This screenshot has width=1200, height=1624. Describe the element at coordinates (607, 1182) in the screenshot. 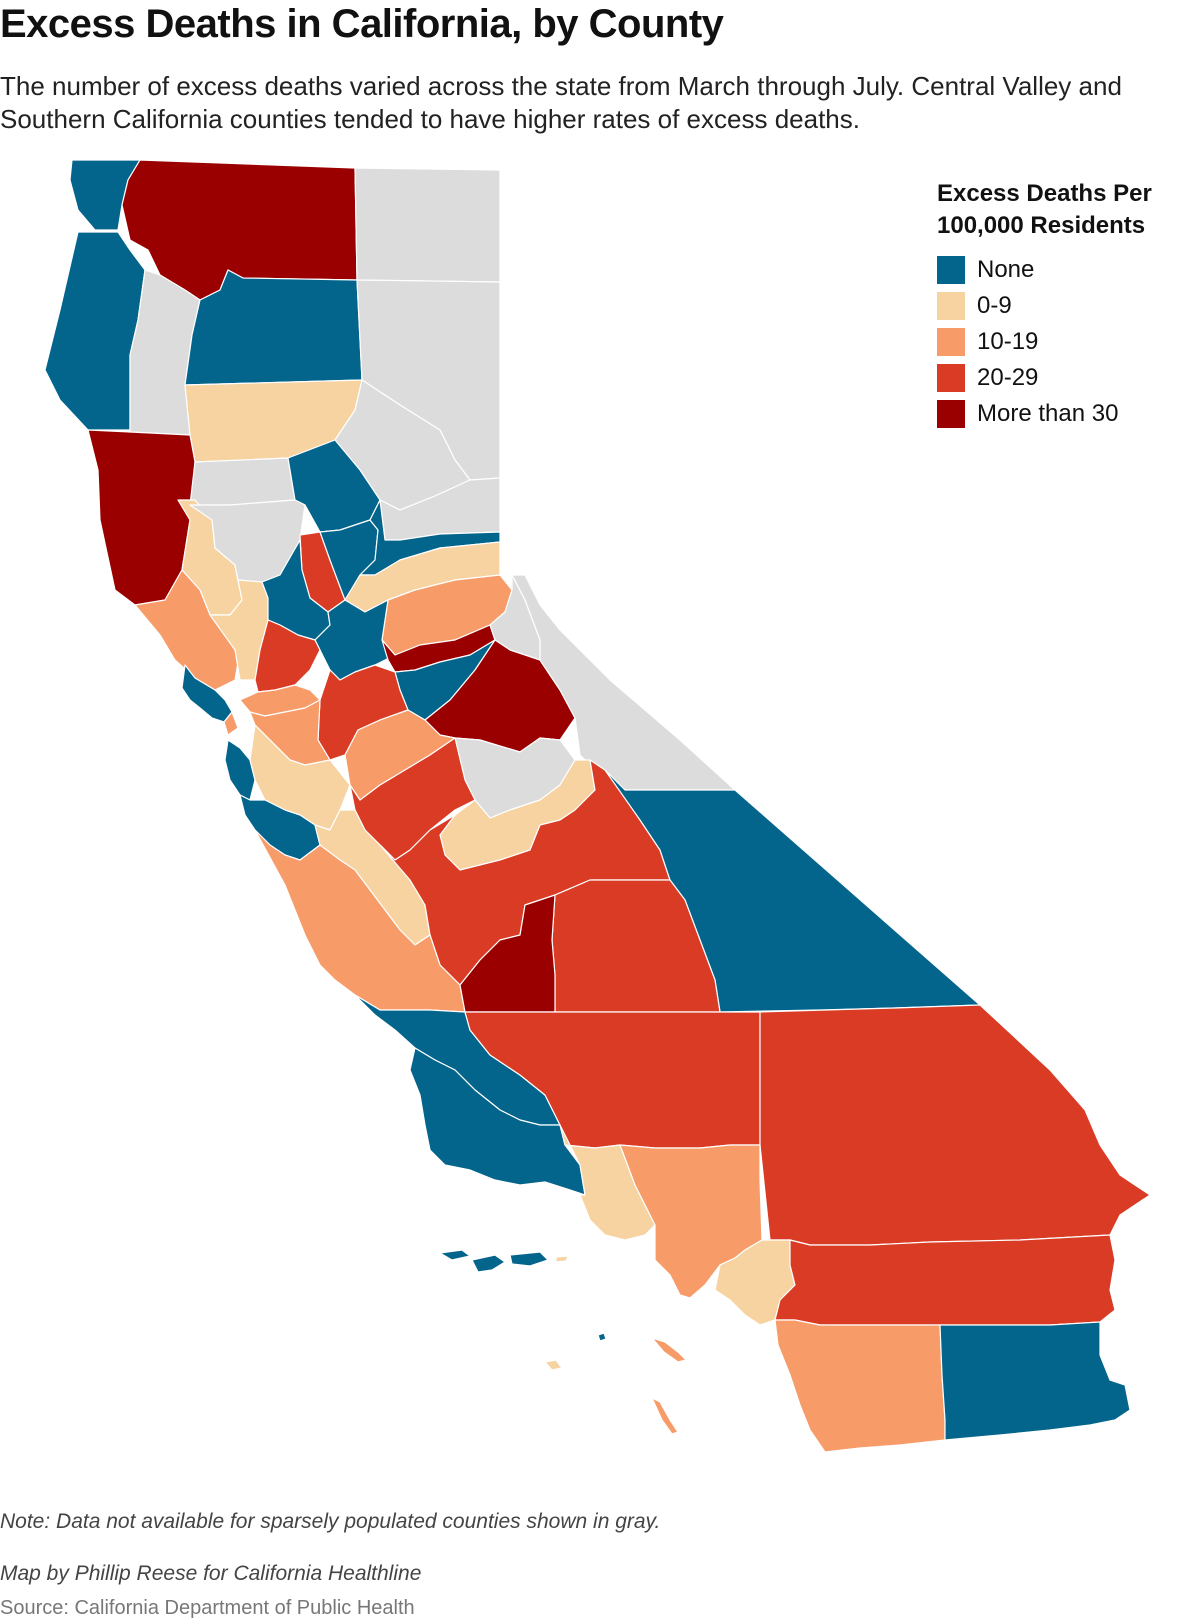

I see `county-ventura` at that location.